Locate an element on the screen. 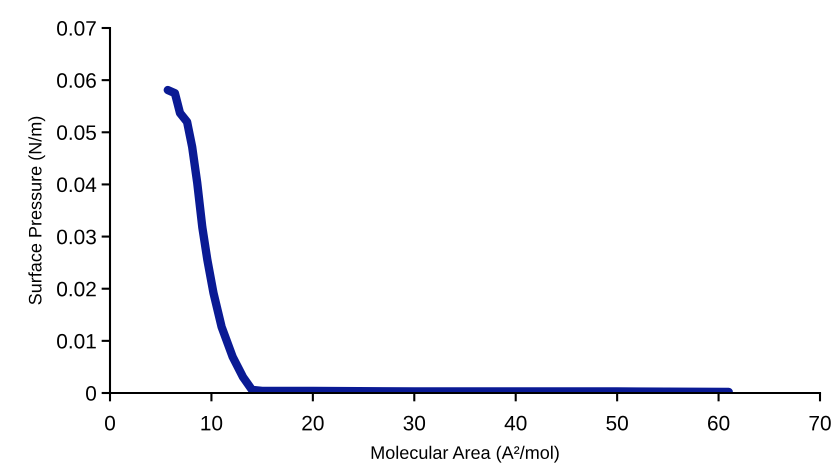  y-tick-label: 0.03 is located at coordinates (76, 237).